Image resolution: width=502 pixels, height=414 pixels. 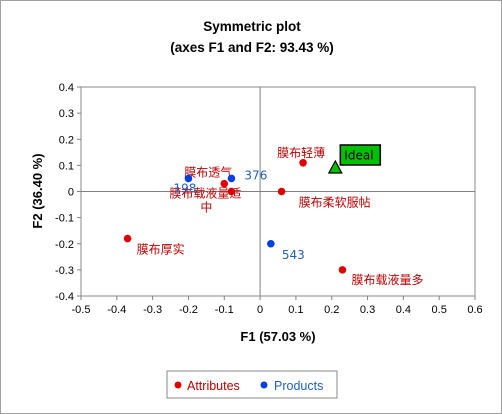 What do you see at coordinates (252, 384) in the screenshot?
I see `legend-box` at bounding box center [252, 384].